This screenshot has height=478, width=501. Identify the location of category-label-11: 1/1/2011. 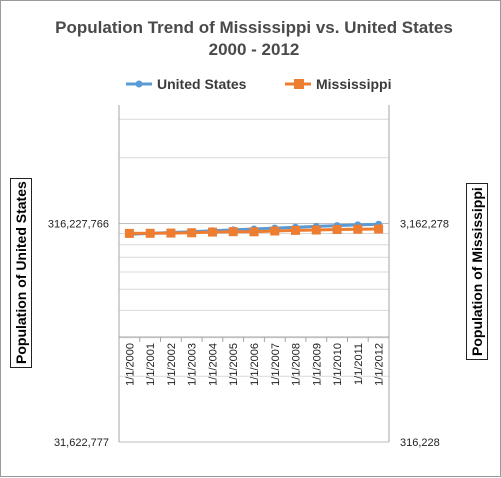
(359, 364).